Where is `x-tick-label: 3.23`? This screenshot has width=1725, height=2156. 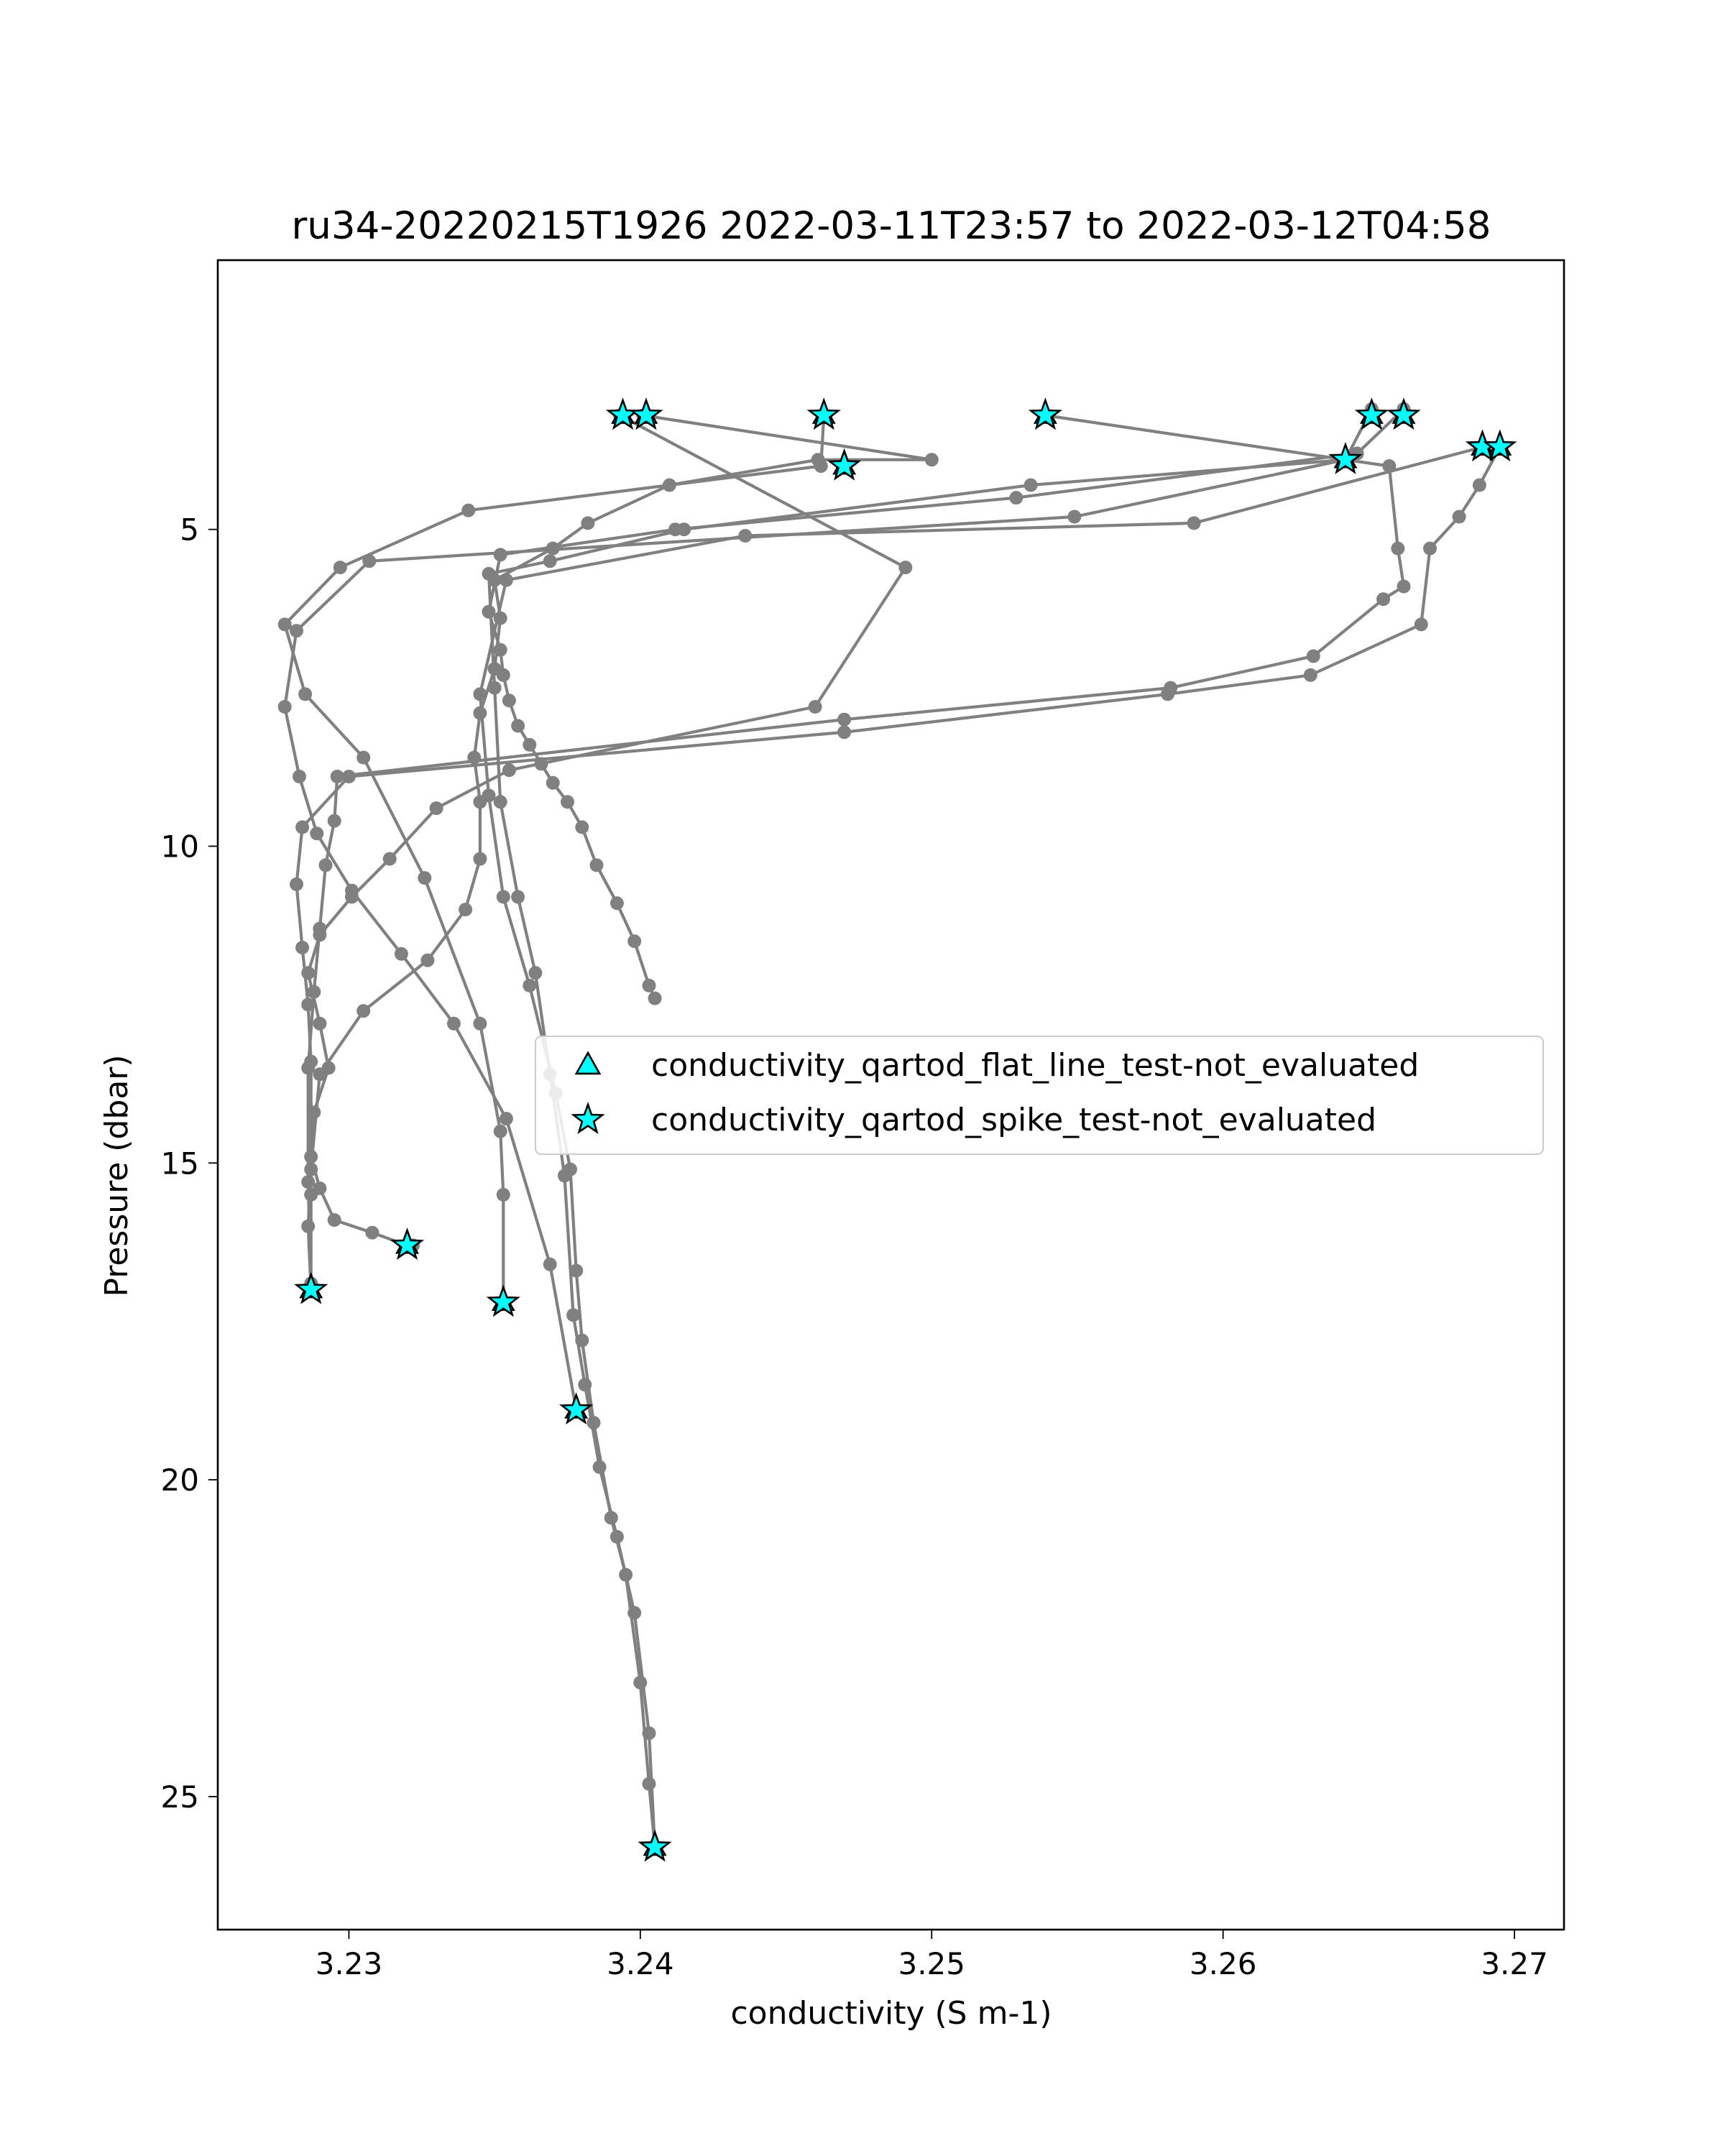
x-tick-label: 3.23 is located at coordinates (349, 1964).